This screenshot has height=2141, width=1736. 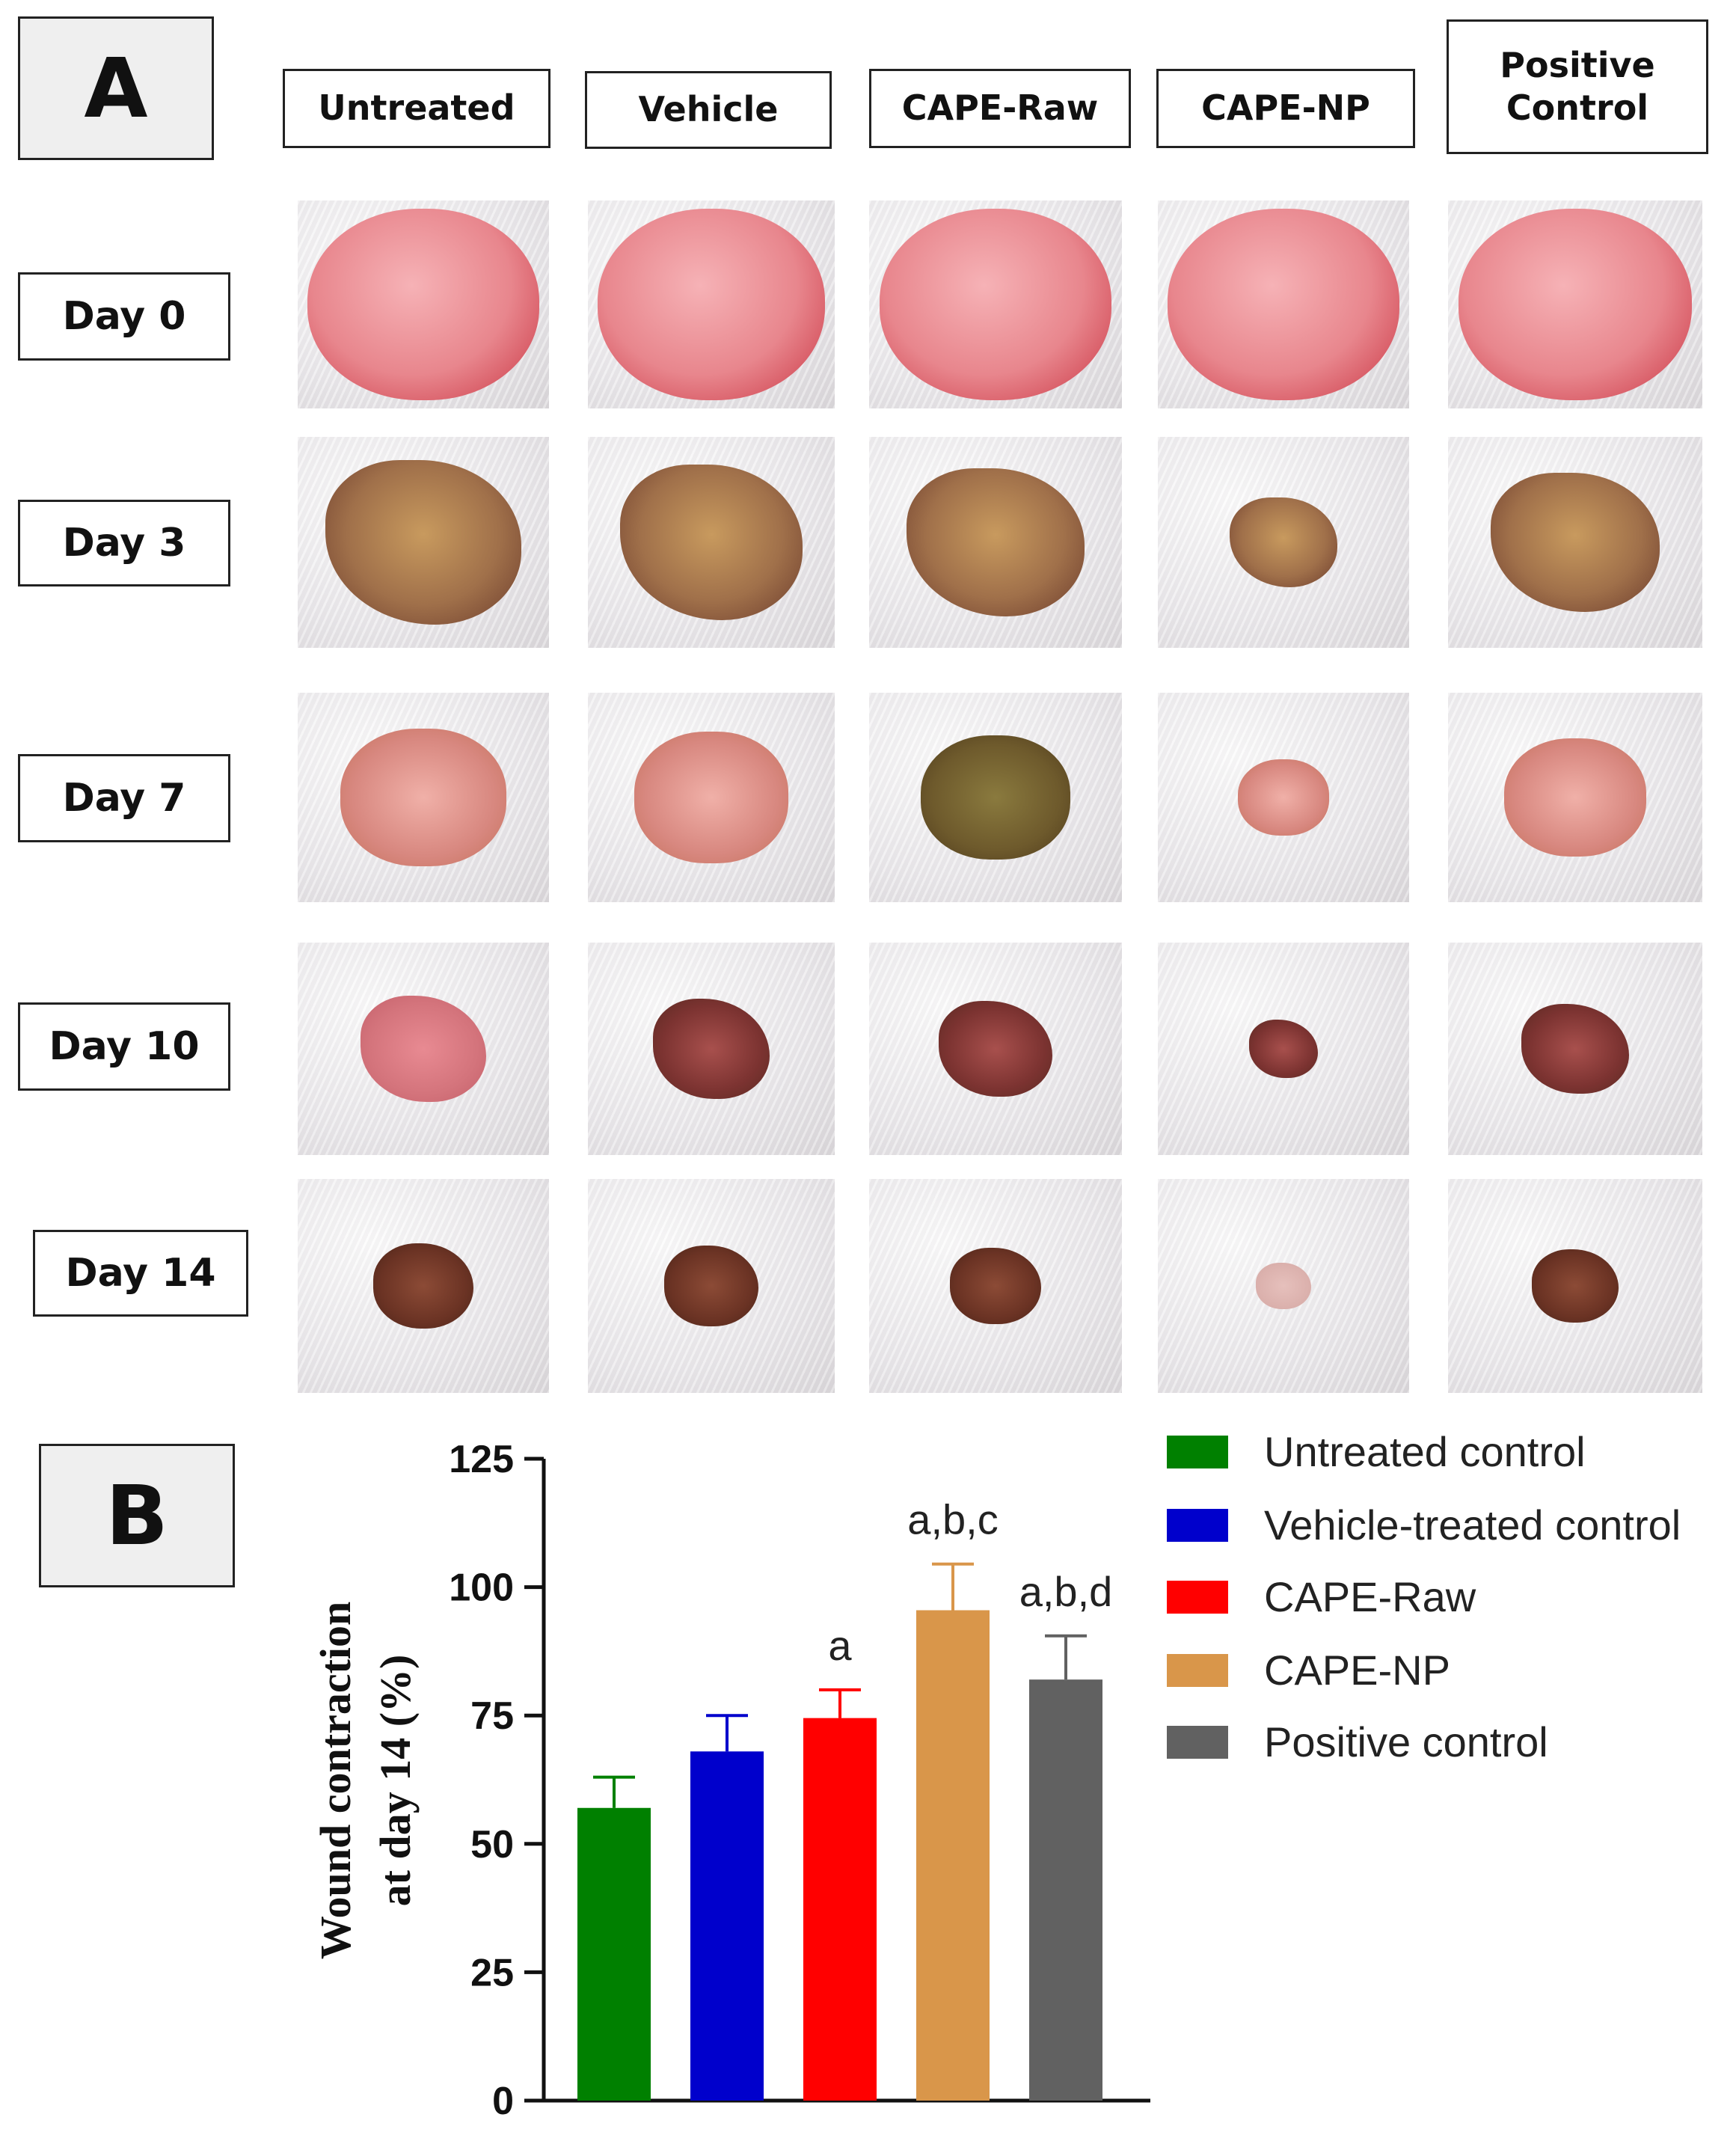 I want to click on y-tick-label: 0, so click(x=503, y=2101).